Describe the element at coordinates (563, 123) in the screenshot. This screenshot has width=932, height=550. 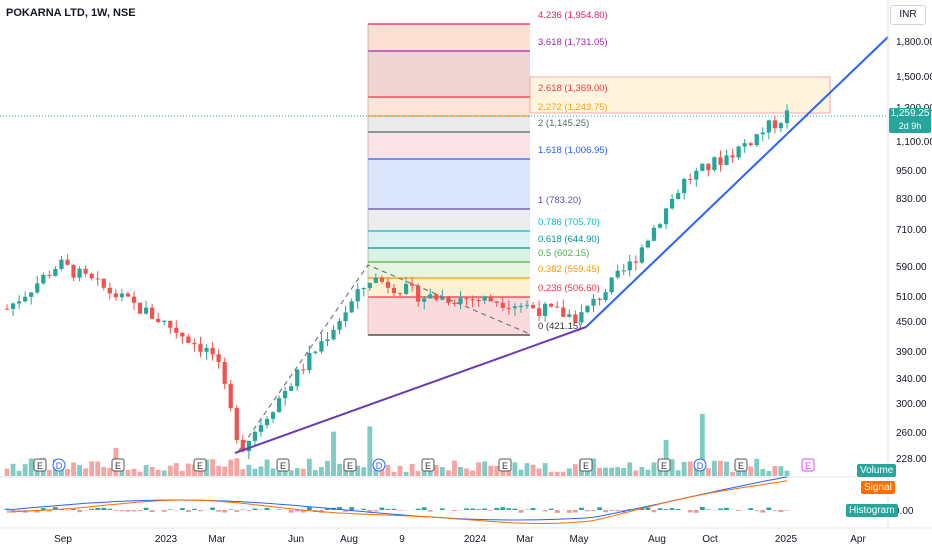
I see `fib-label-2: 2 (1,145.25)` at that location.